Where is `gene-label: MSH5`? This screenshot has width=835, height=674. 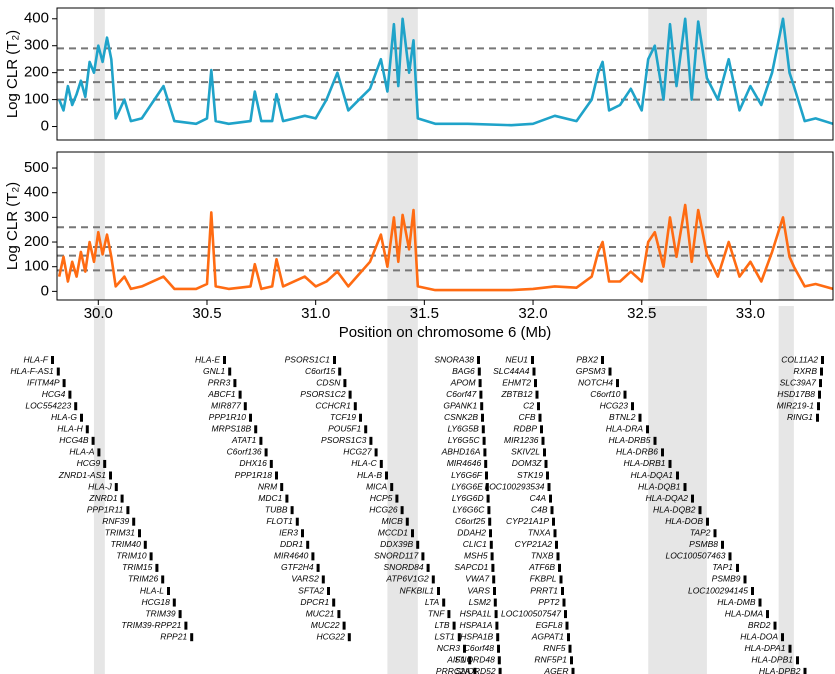 gene-label: MSH5 is located at coordinates (476, 556).